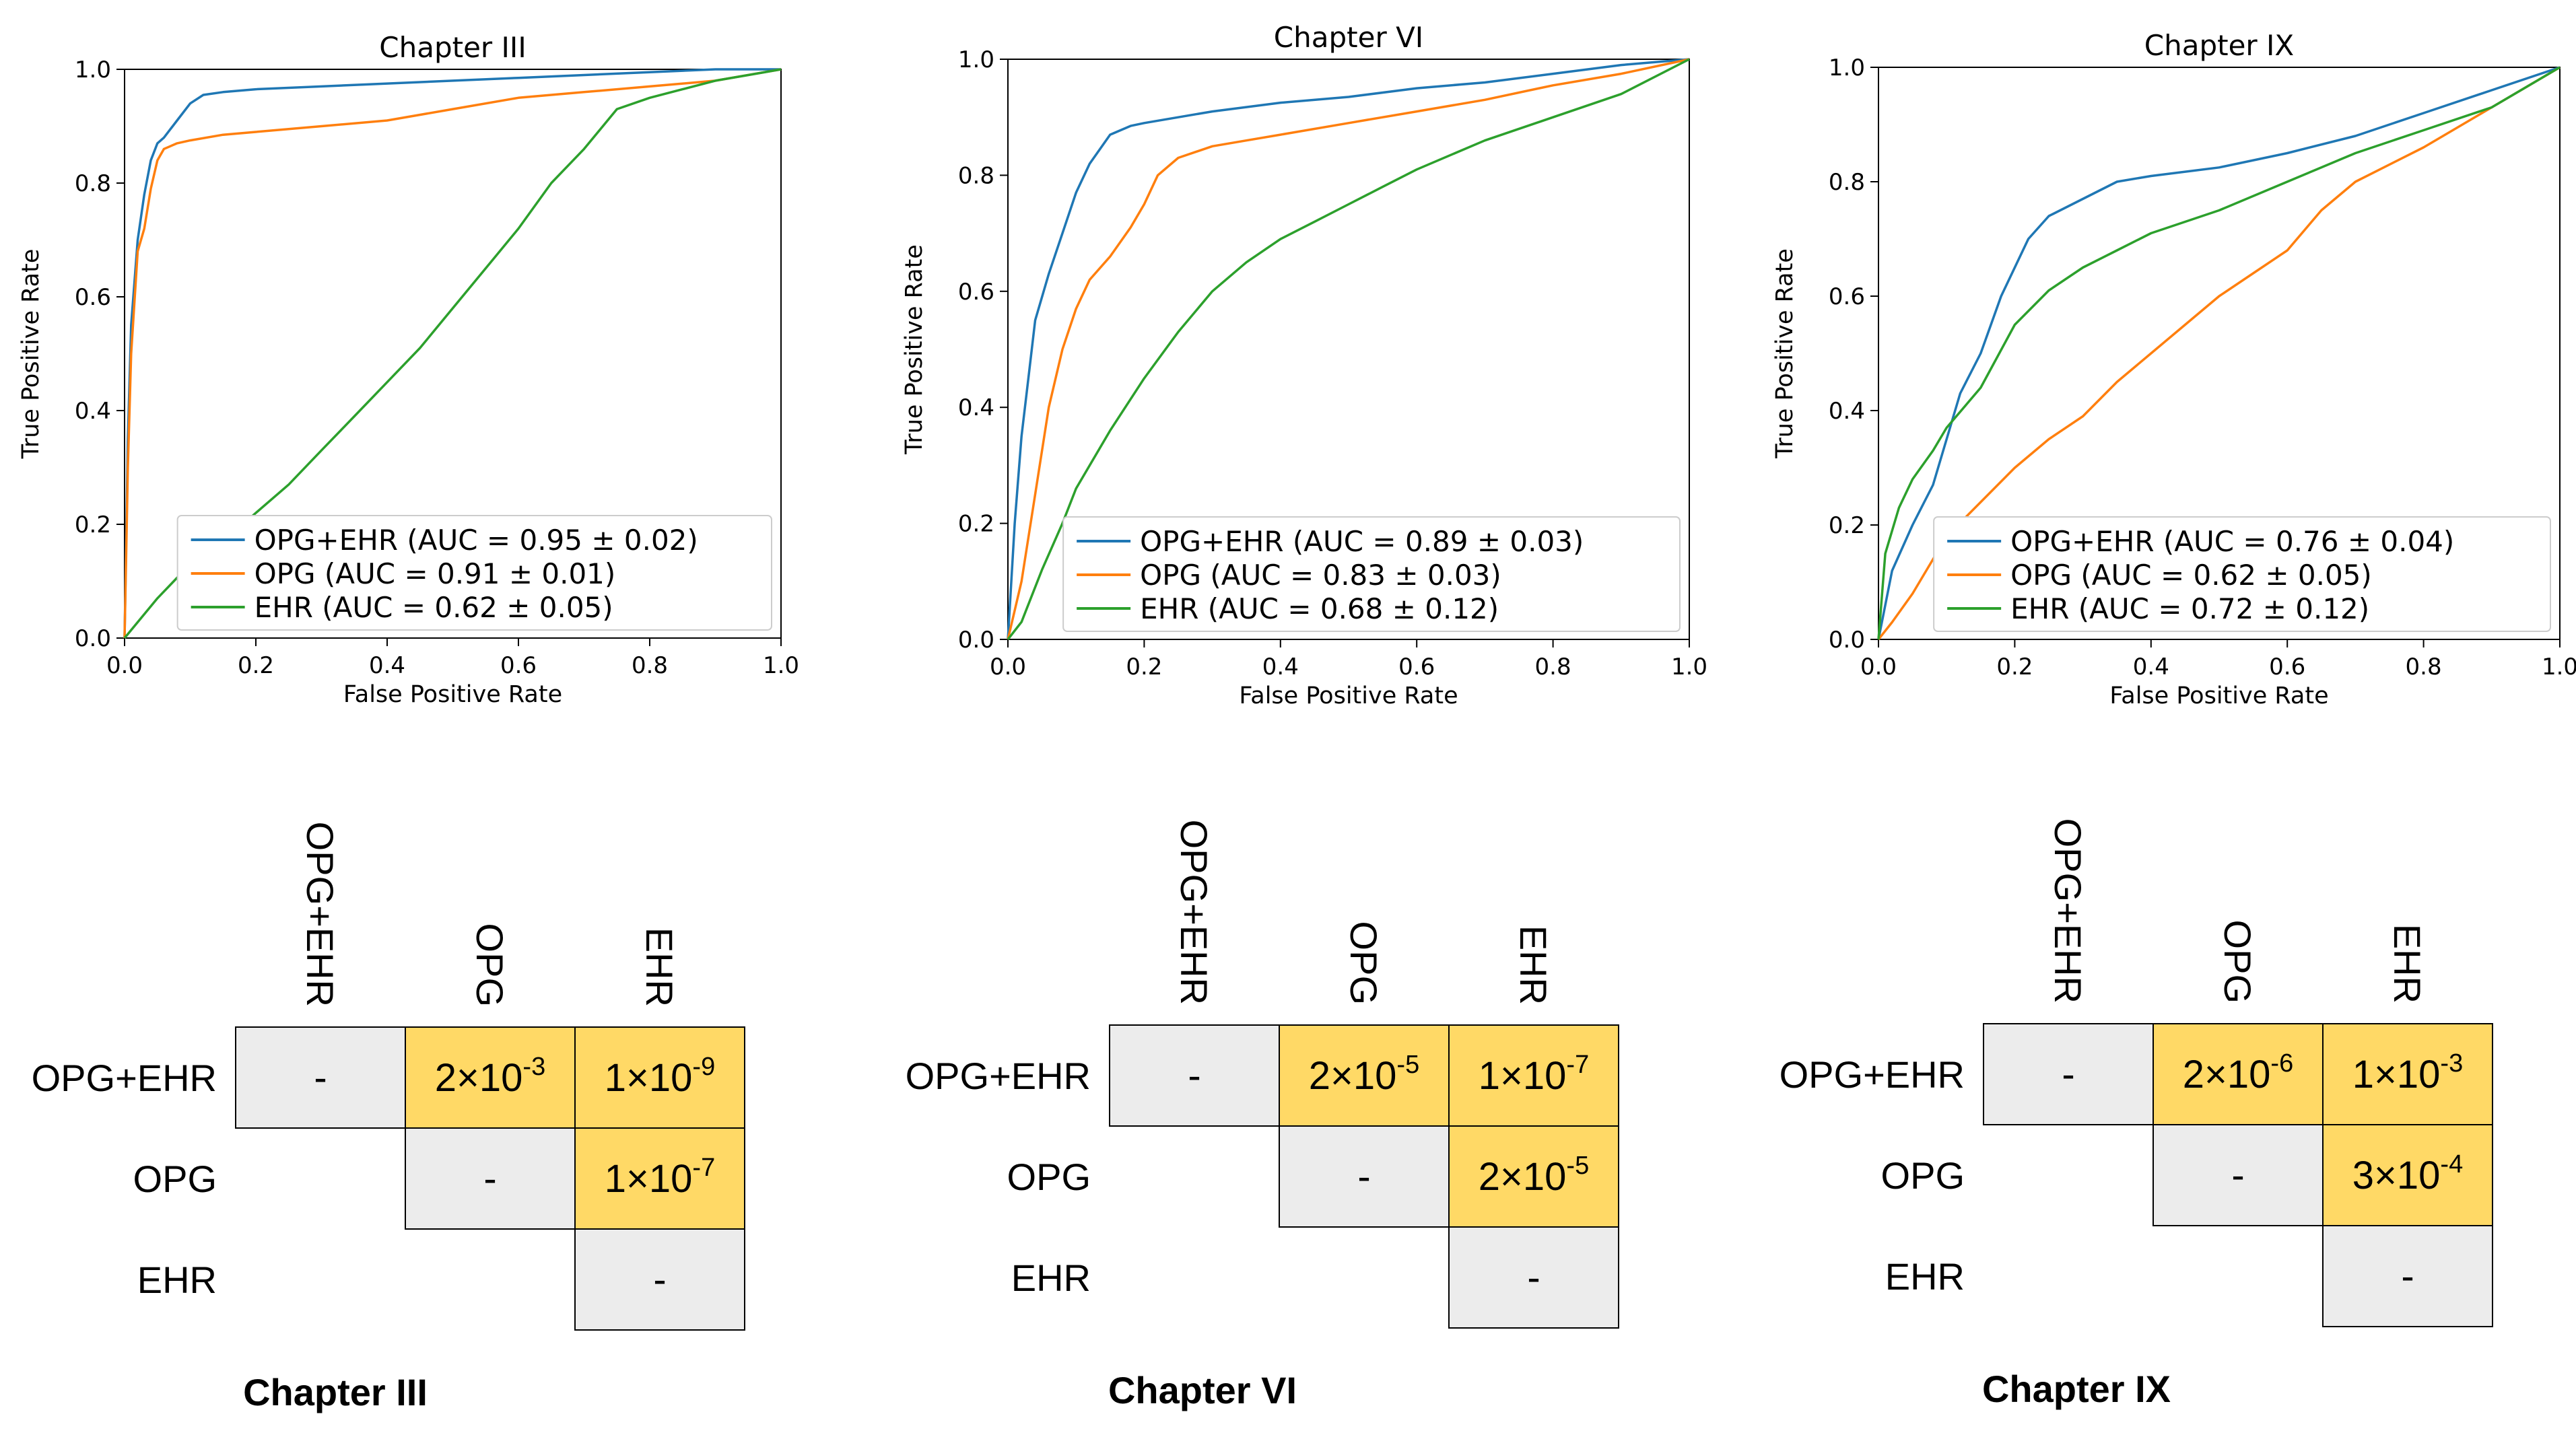  Describe the element at coordinates (453, 48) in the screenshot. I see `chart-title: Chapter III` at that location.